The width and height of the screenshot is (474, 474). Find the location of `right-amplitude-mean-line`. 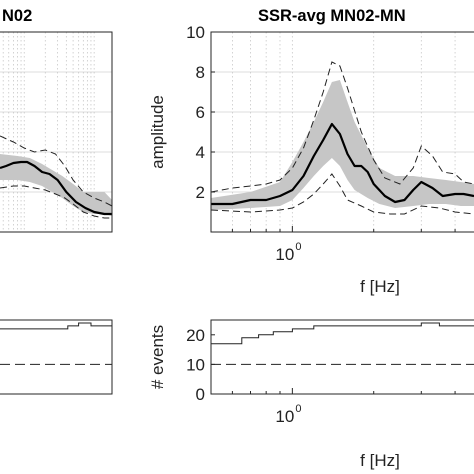

right-amplitude-mean-line is located at coordinates (342, 164).